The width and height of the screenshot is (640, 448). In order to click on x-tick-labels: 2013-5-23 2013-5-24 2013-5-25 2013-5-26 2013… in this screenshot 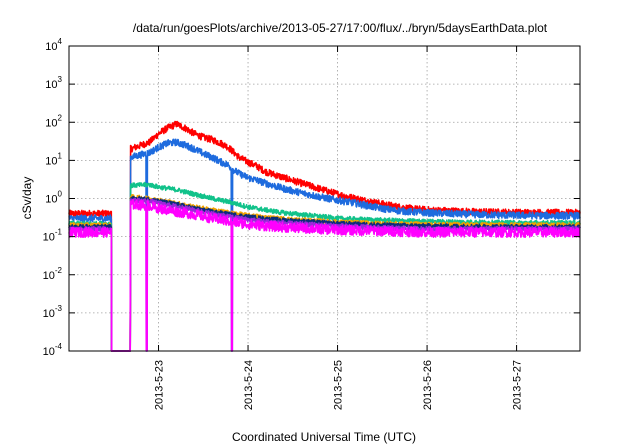, I will do `click(339, 385)`.